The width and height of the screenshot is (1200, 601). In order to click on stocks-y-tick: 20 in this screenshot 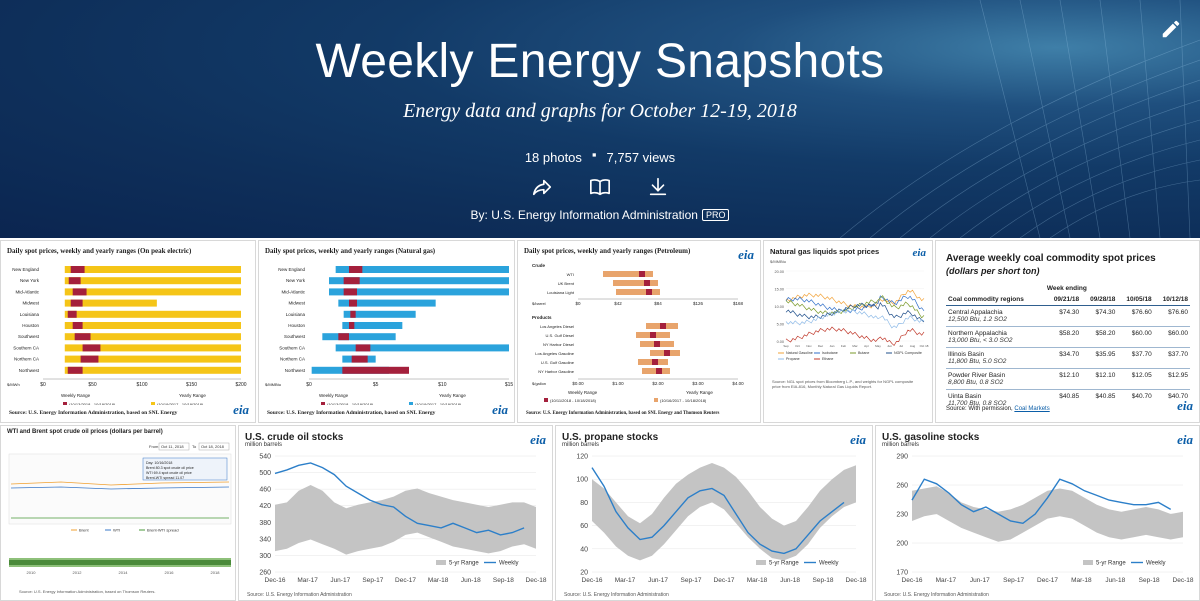, I will do `click(584, 573)`.